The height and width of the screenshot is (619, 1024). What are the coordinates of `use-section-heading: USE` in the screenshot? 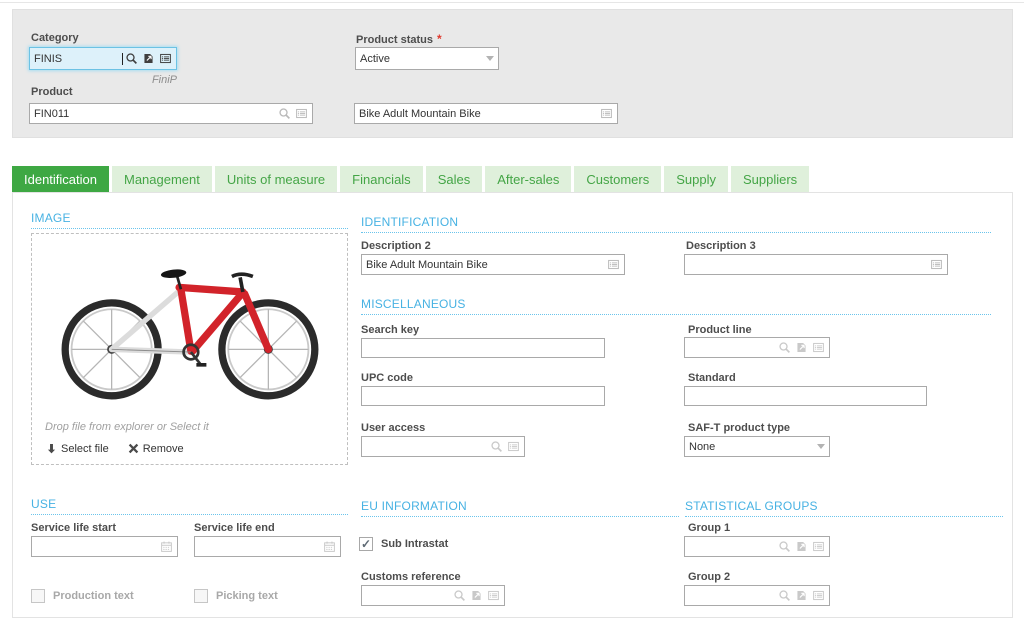 It's located at (189, 506).